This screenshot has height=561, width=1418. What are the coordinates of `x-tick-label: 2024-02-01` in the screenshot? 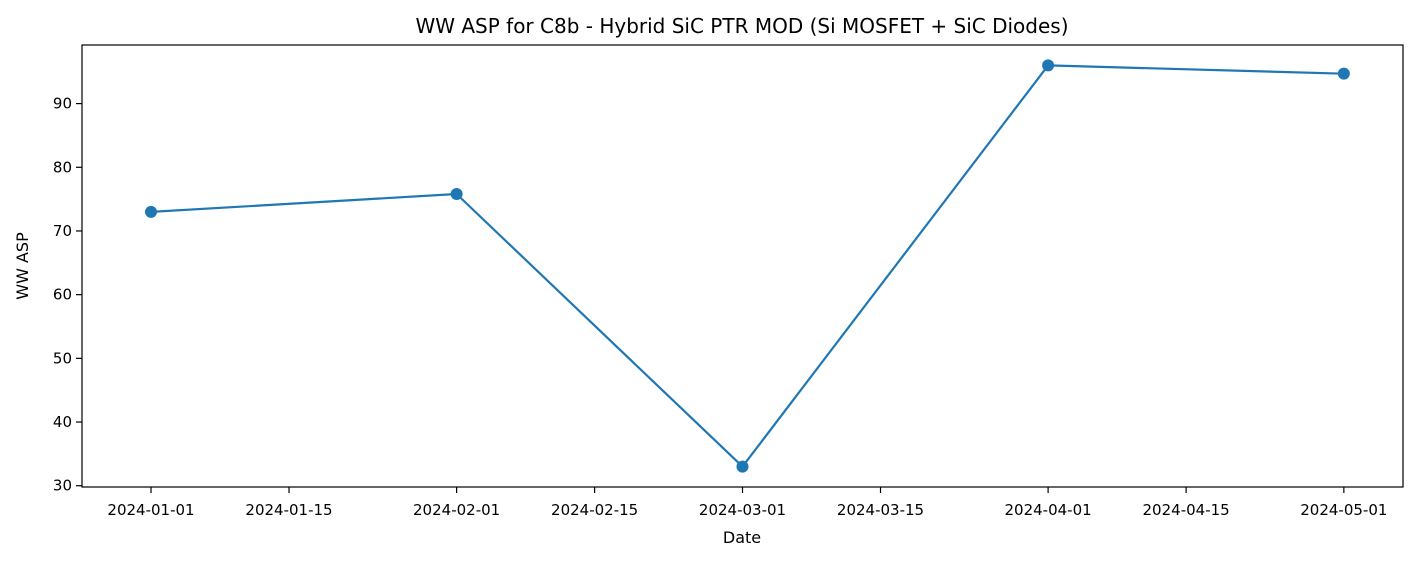 It's located at (456, 510).